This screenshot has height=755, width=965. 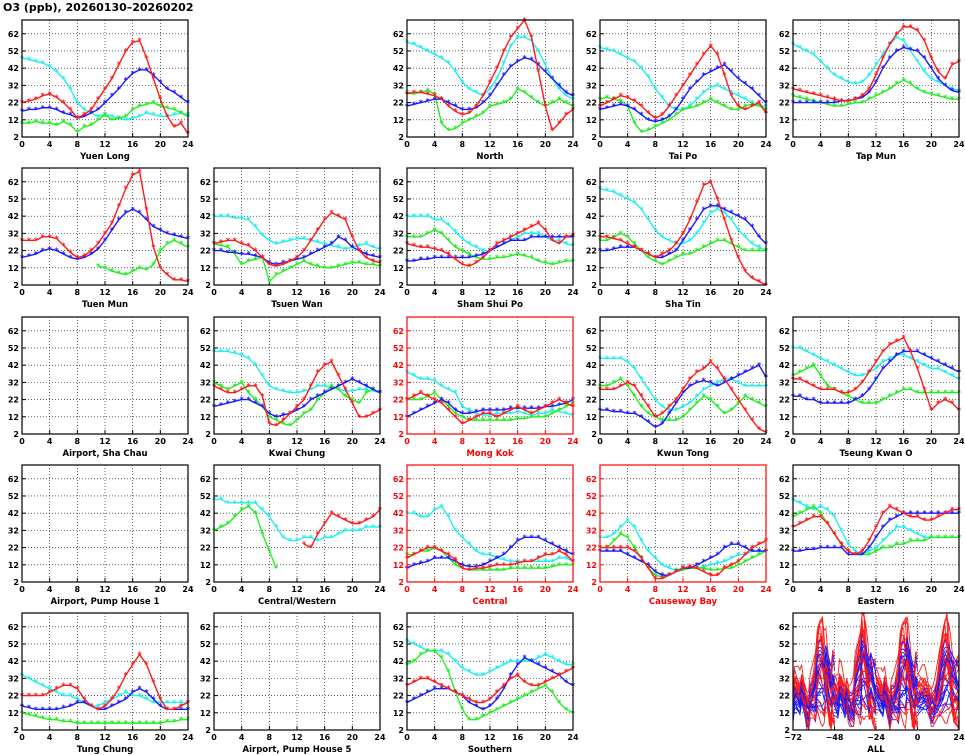 What do you see at coordinates (105, 454) in the screenshot?
I see `panel-title-airport-sha-chau: Airport, Sha Chau` at bounding box center [105, 454].